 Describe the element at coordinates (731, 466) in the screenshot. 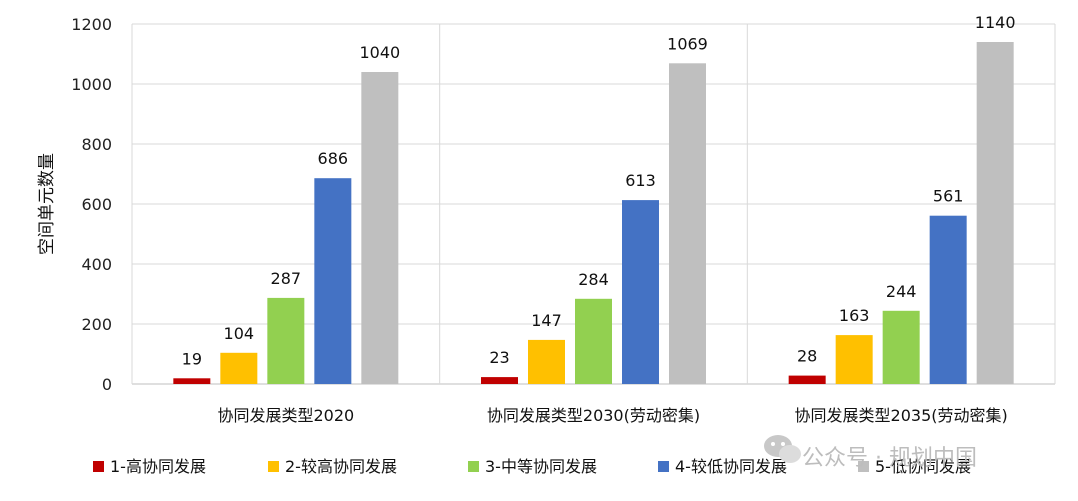

I see `legend-label: 4-较低协同发展` at that location.